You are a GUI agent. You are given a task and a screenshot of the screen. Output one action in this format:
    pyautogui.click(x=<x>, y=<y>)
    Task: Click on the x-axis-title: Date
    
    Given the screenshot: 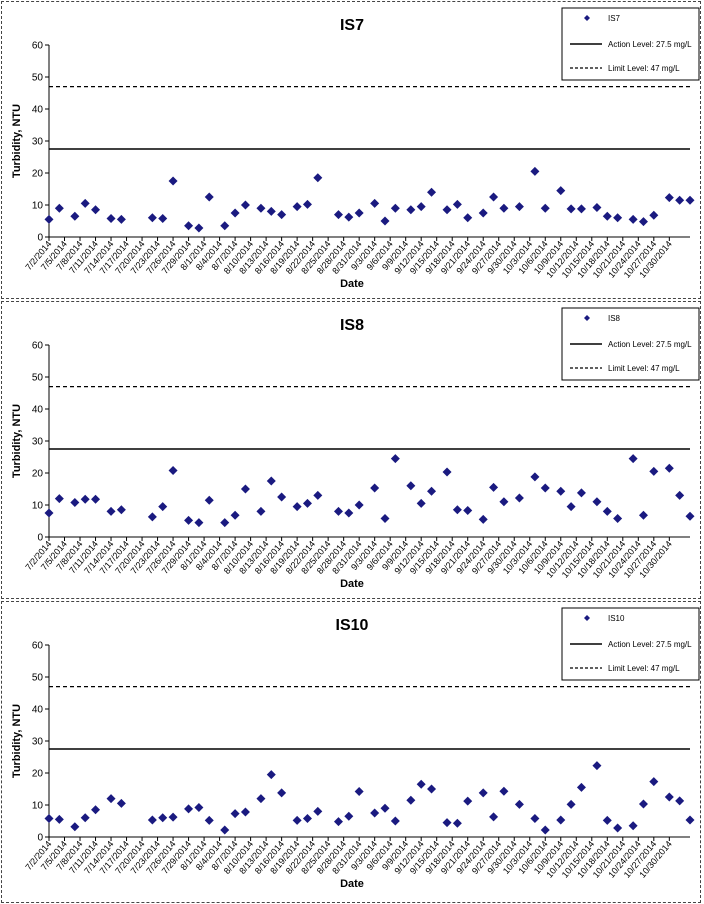 What is the action you would take?
    pyautogui.click(x=352, y=284)
    